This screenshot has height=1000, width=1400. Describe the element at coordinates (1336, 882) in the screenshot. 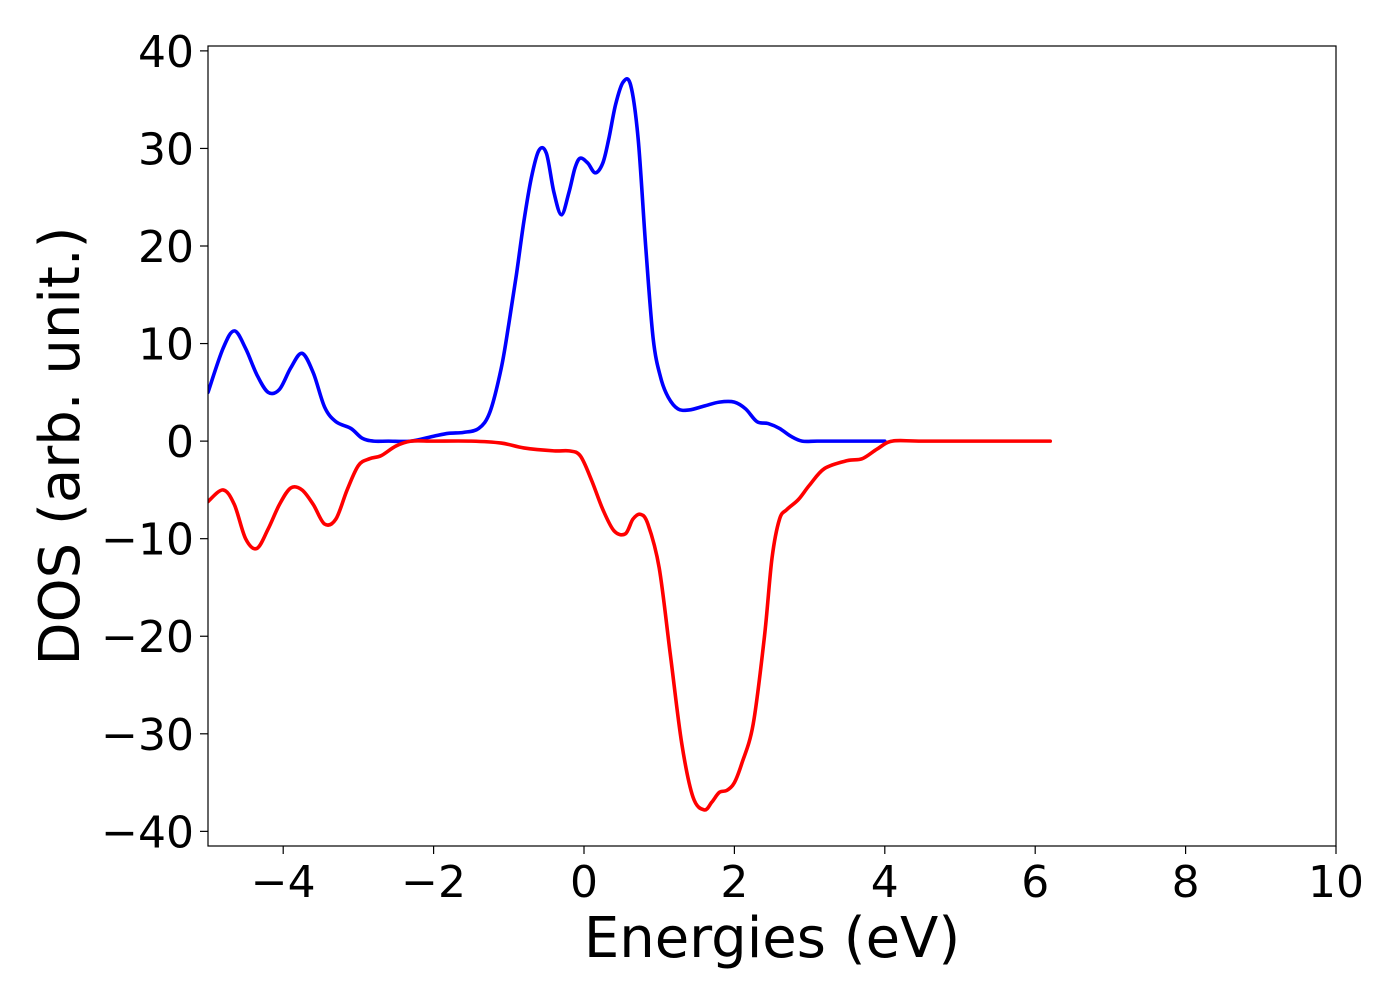

I see `x-tick-label: 10` at that location.